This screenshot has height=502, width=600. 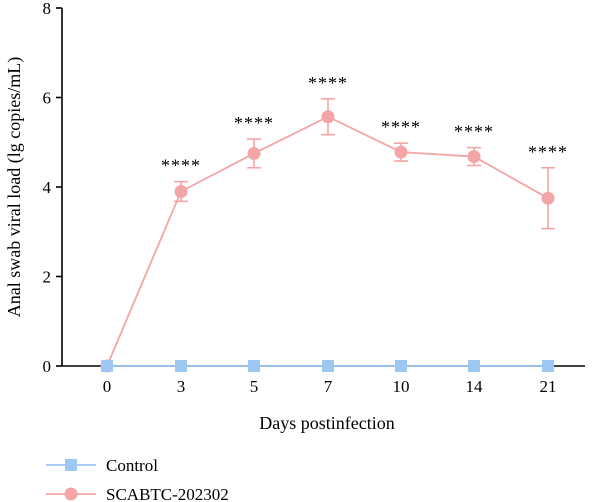 I want to click on series-control, so click(x=327, y=366).